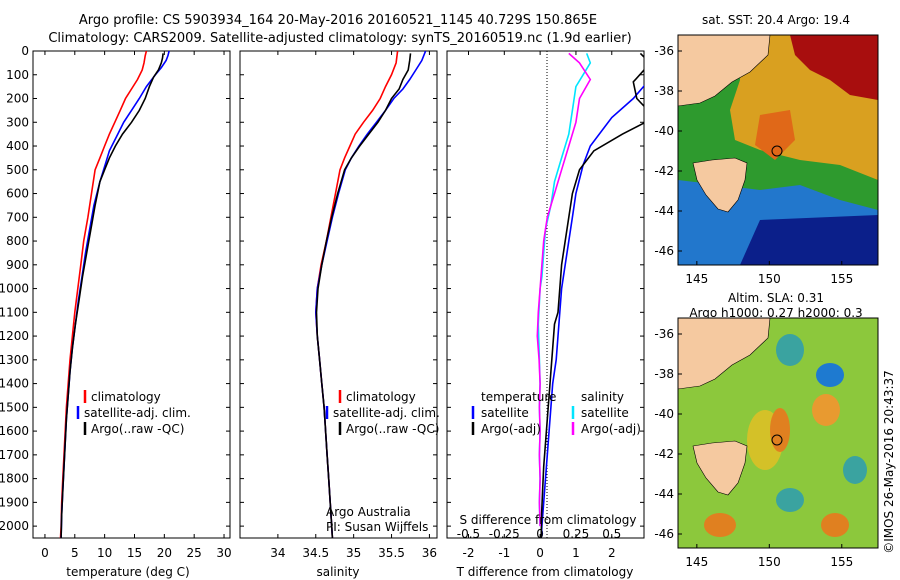 Image resolution: width=900 pixels, height=580 pixels. Describe the element at coordinates (17, 146) in the screenshot. I see `depth-tick-label: 400` at that location.